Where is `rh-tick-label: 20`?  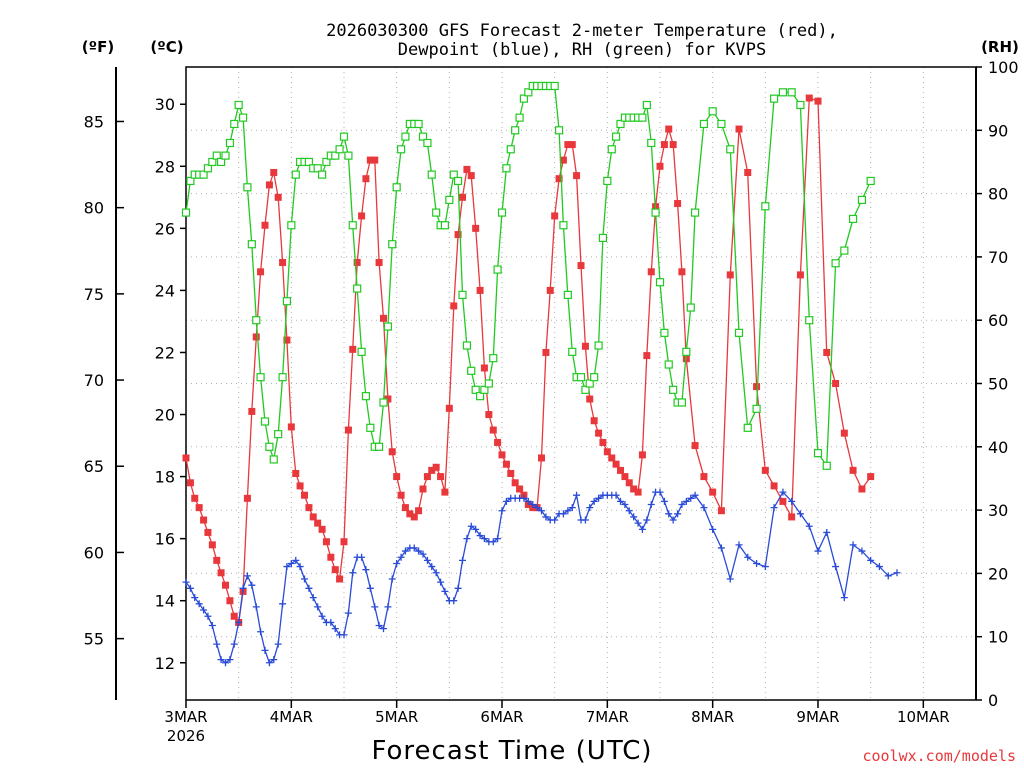 rh-tick-label: 20 is located at coordinates (998, 573).